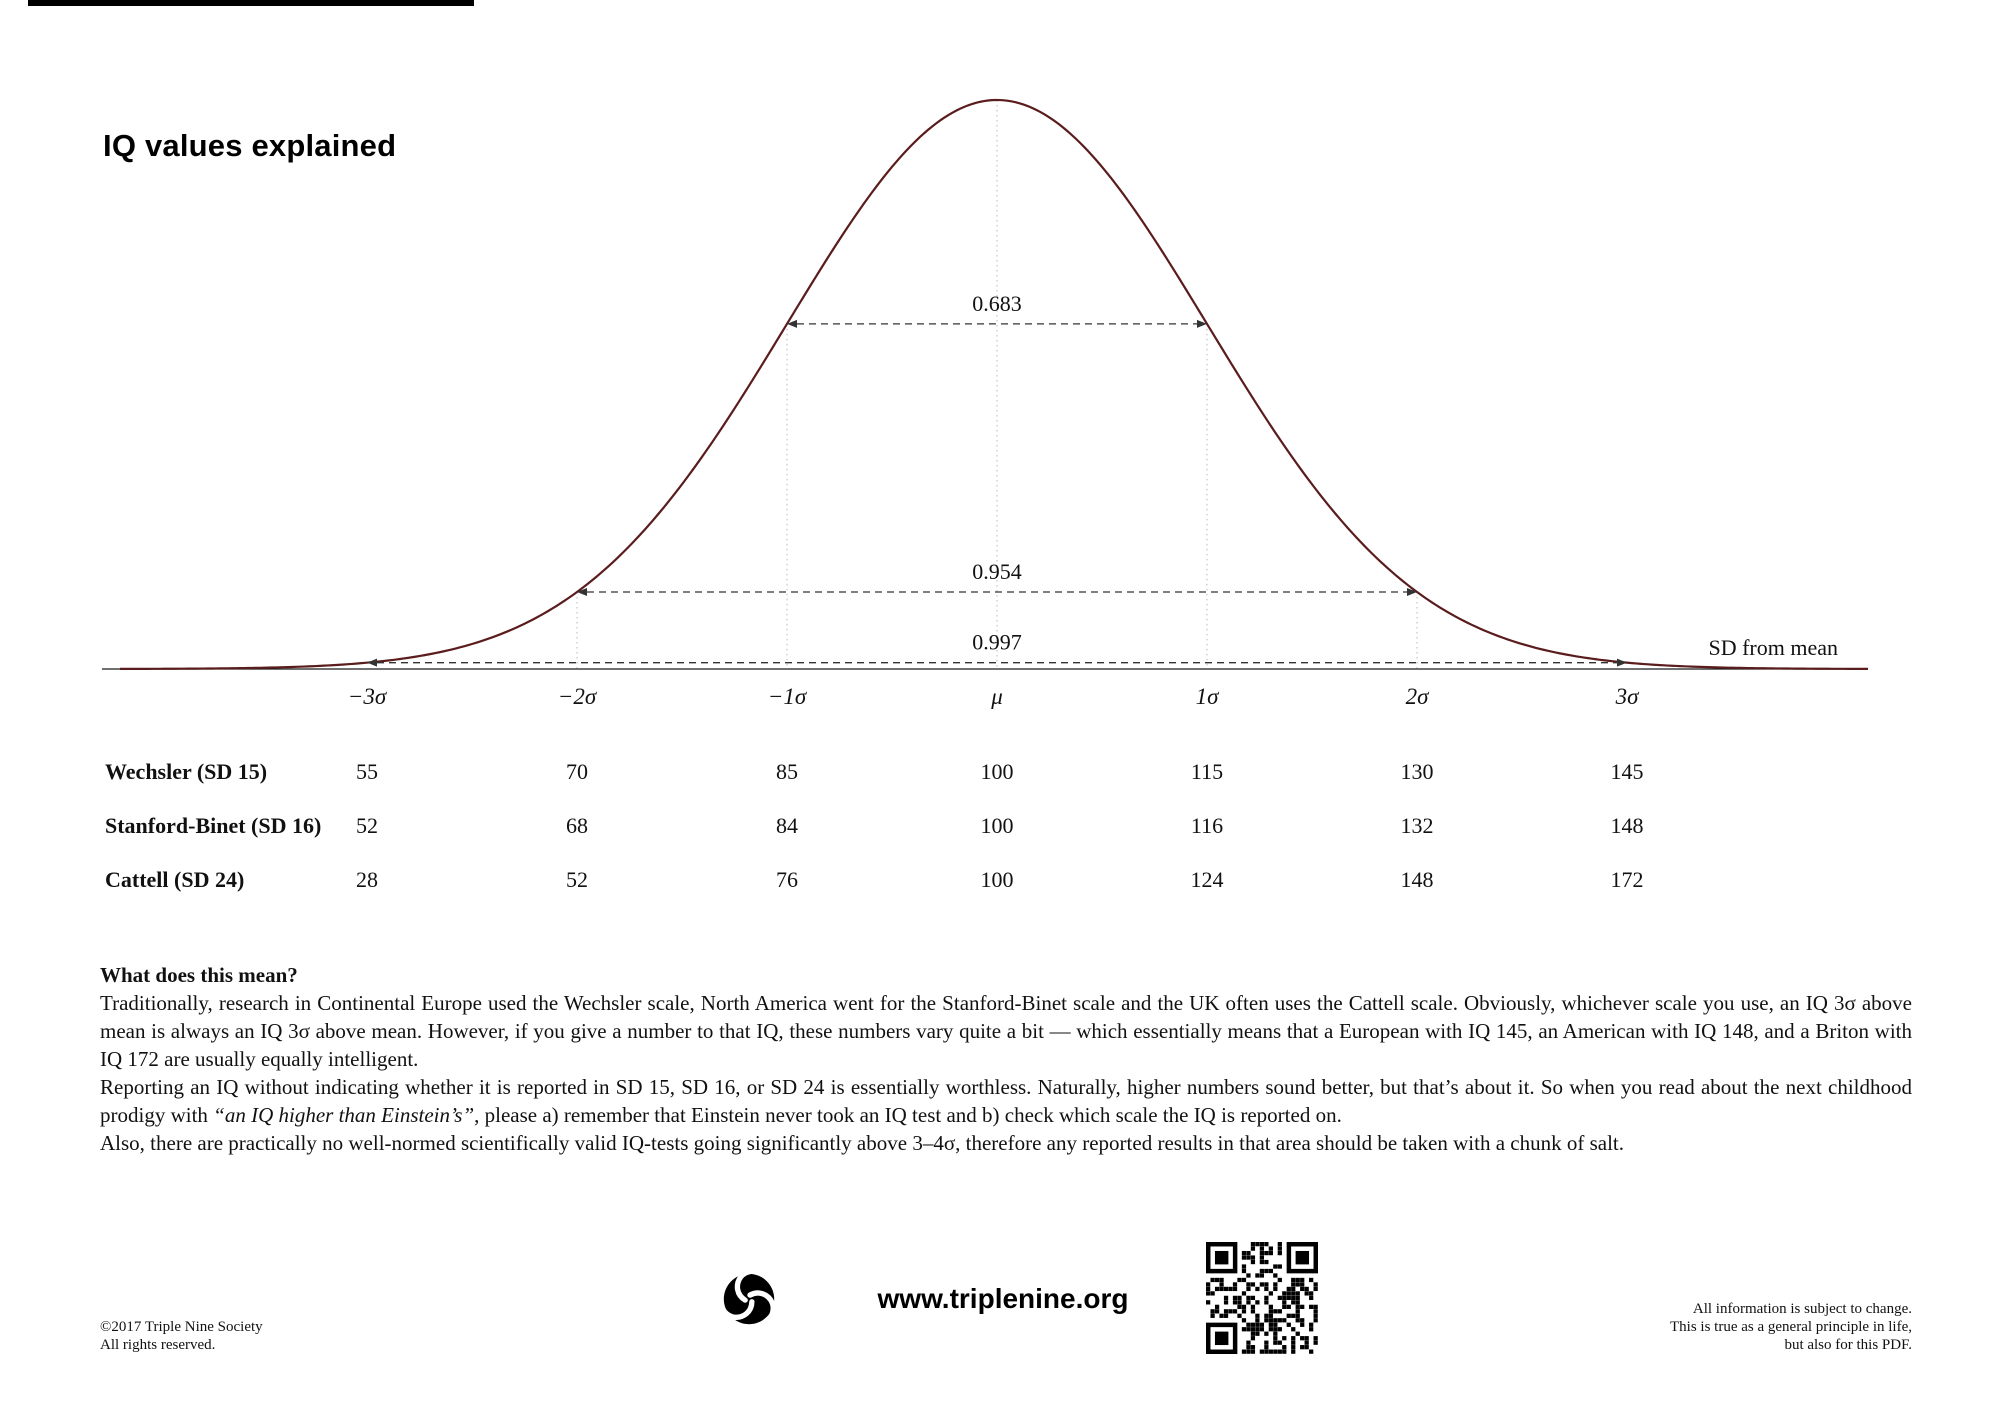 This screenshot has width=2009, height=1420. What do you see at coordinates (1627, 771) in the screenshot?
I see `table-cell: 145` at bounding box center [1627, 771].